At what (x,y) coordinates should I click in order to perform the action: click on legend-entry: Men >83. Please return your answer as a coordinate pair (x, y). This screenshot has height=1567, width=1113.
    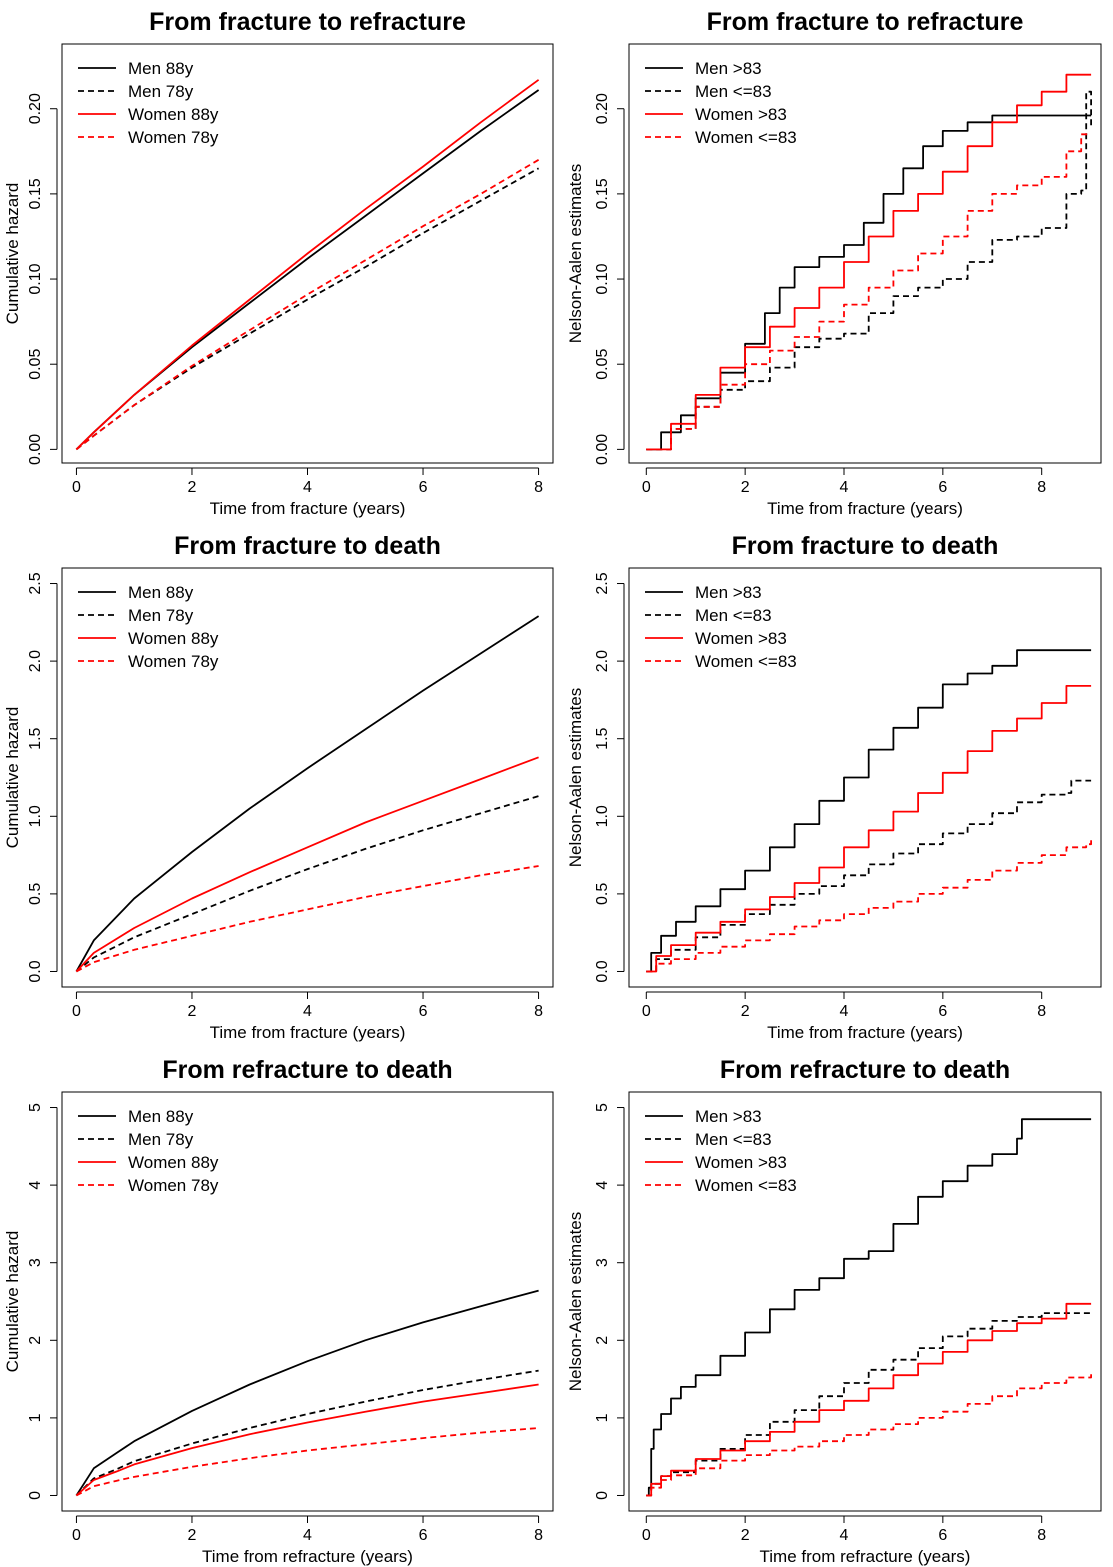
    Looking at the image, I should click on (728, 68).